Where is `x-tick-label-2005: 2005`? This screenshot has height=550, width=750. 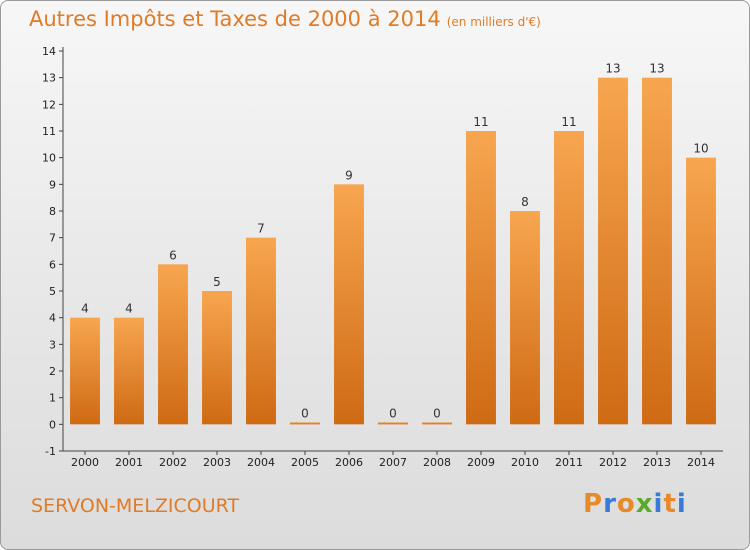
x-tick-label-2005: 2005 is located at coordinates (305, 462).